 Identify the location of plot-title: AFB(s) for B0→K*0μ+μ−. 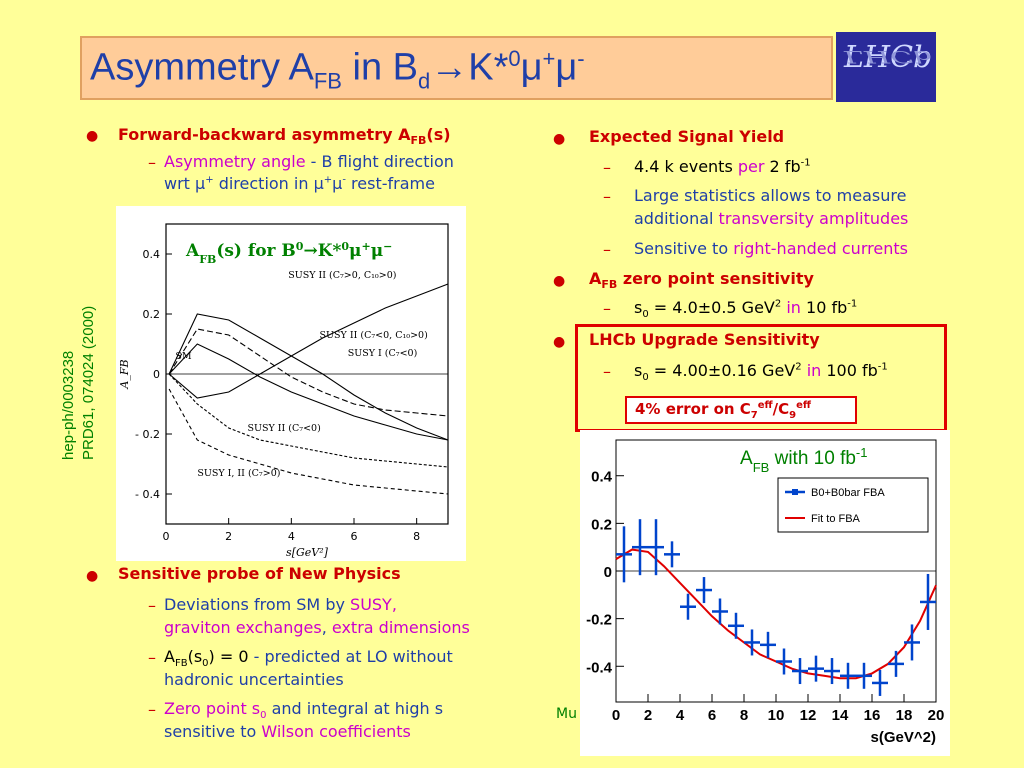
(288, 253).